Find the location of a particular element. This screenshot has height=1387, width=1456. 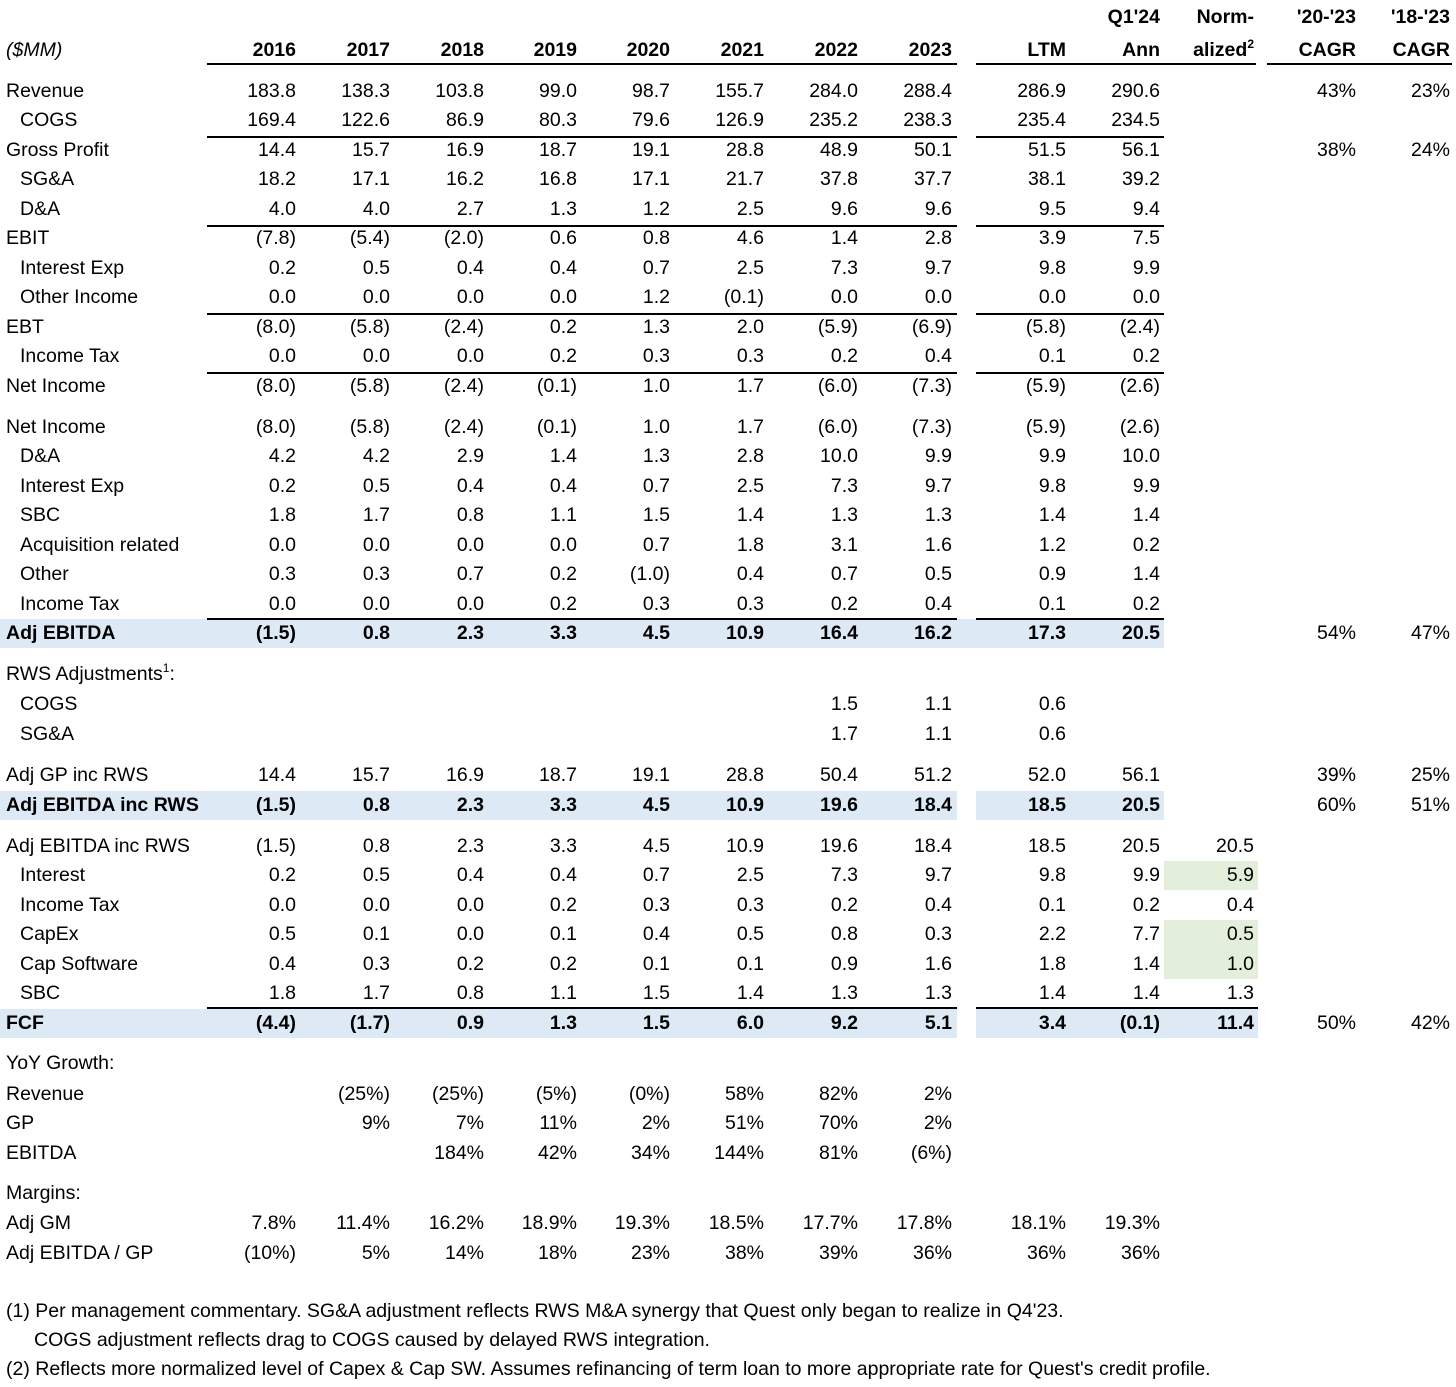

cell-capex-10: 0.5 is located at coordinates (1240, 934).